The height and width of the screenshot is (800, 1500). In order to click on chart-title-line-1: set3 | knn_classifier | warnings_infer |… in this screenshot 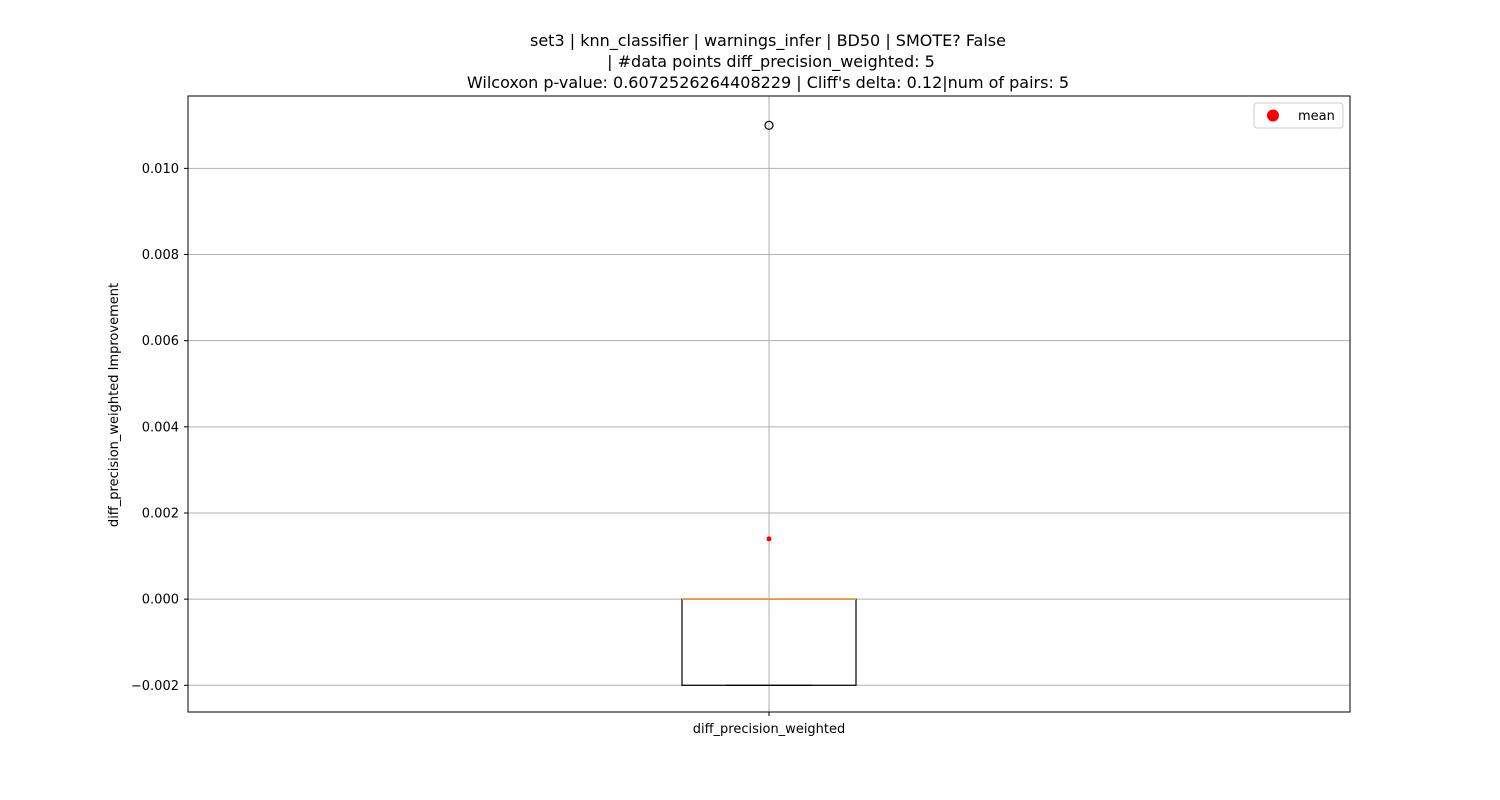, I will do `click(768, 41)`.